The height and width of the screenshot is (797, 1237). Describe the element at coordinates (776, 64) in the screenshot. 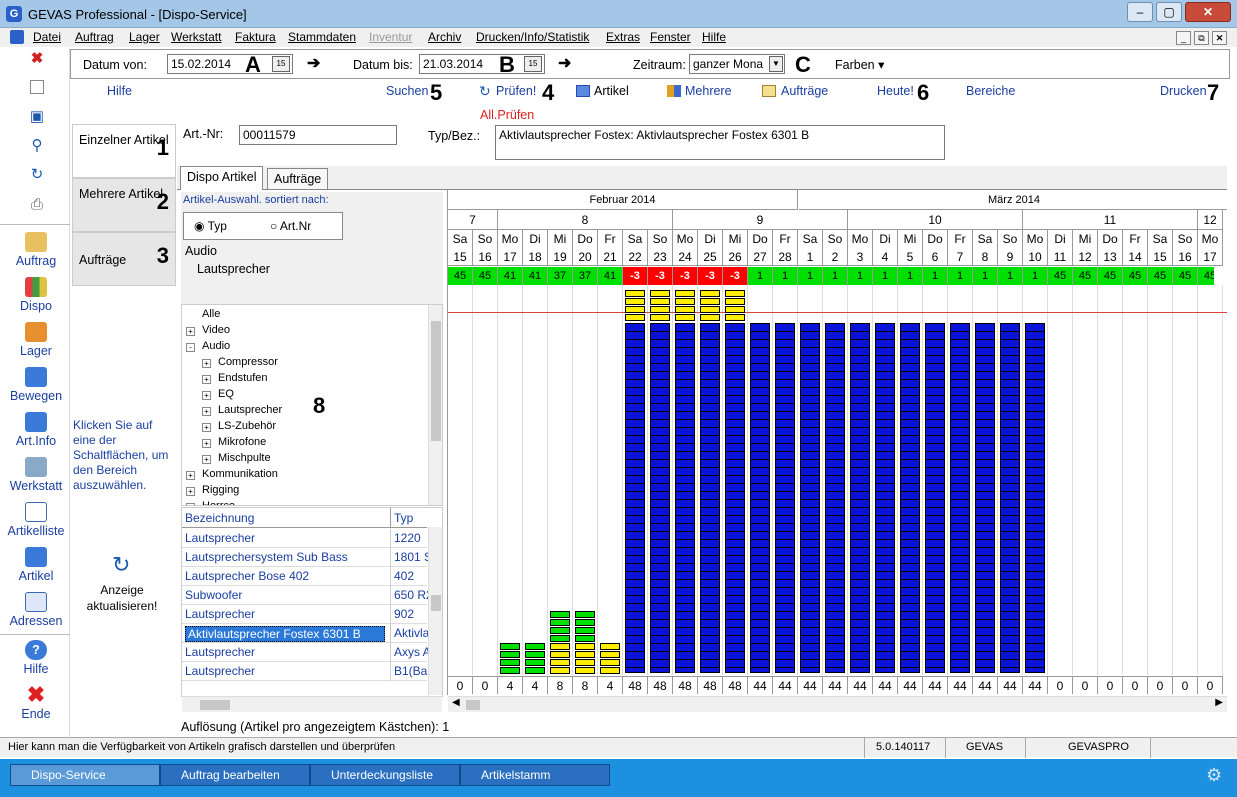

I see `zeitraum-dropdown-icon: ▼` at that location.